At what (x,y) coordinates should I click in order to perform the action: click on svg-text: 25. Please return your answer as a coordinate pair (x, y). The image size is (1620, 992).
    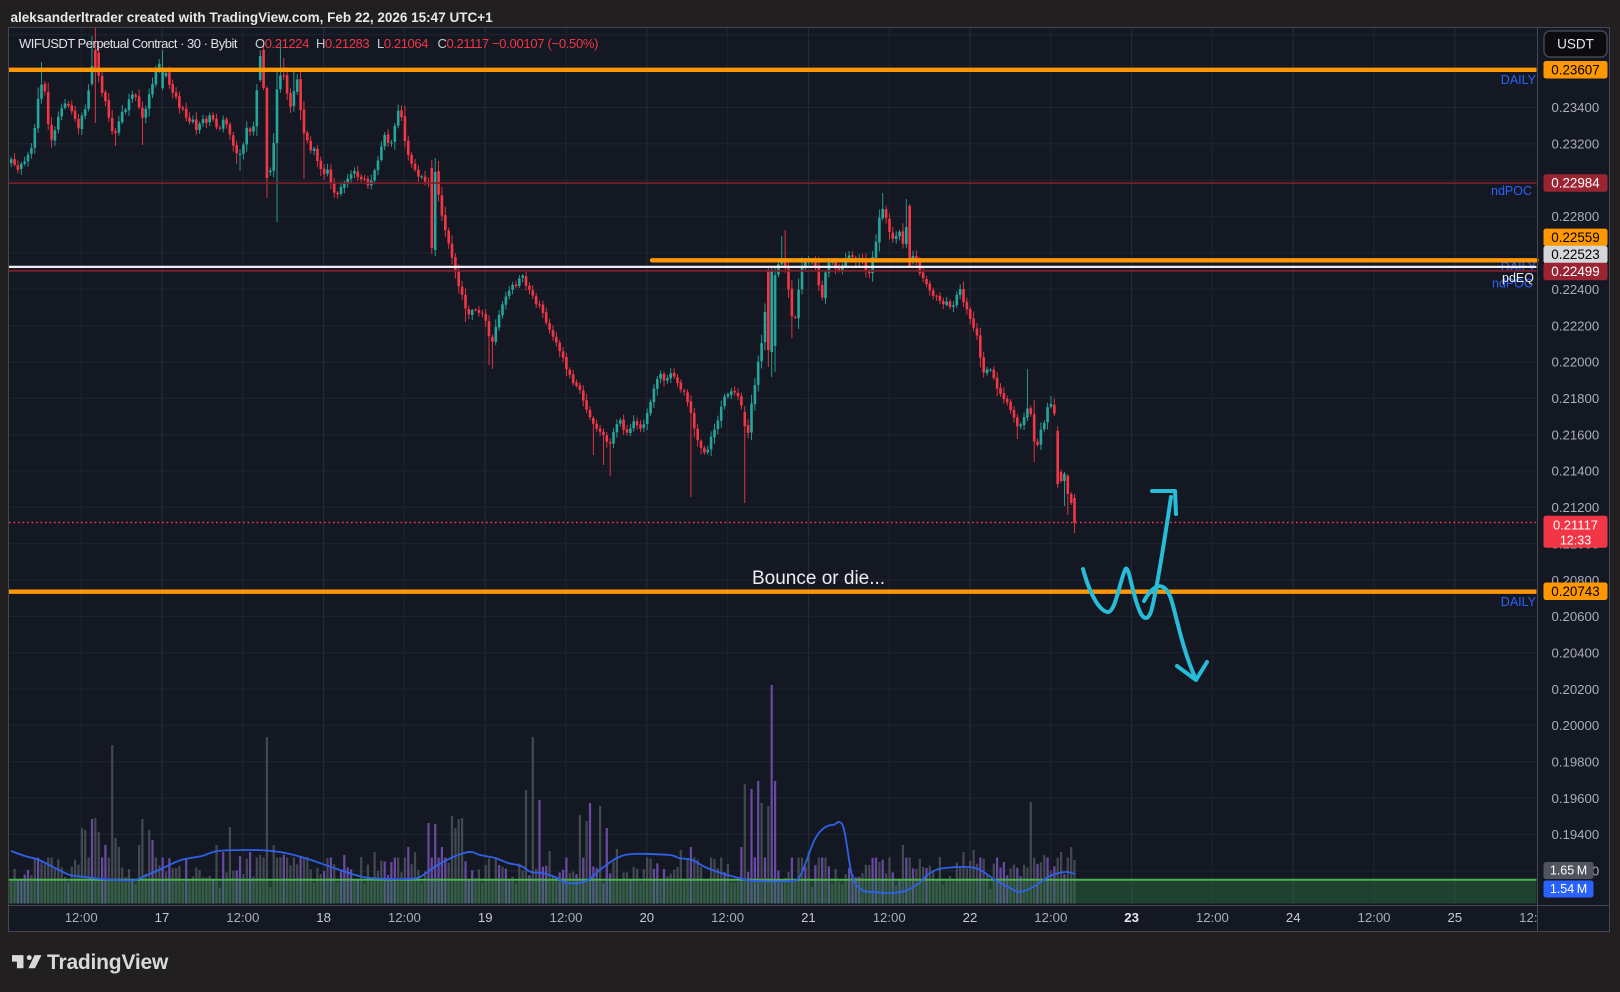
    Looking at the image, I should click on (1454, 917).